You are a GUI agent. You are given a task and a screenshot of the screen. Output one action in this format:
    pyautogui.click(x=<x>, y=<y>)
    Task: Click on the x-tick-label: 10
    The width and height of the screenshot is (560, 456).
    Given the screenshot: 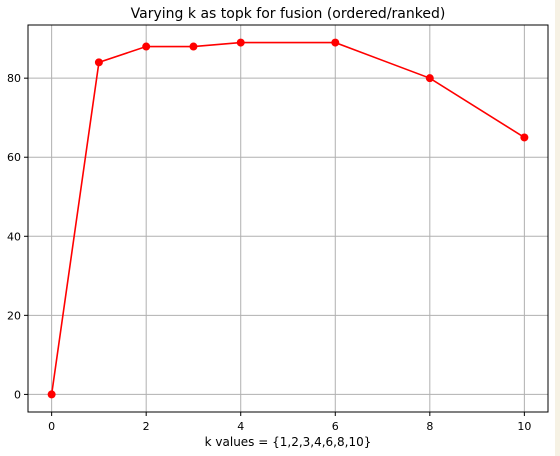 What is the action you would take?
    pyautogui.click(x=524, y=426)
    